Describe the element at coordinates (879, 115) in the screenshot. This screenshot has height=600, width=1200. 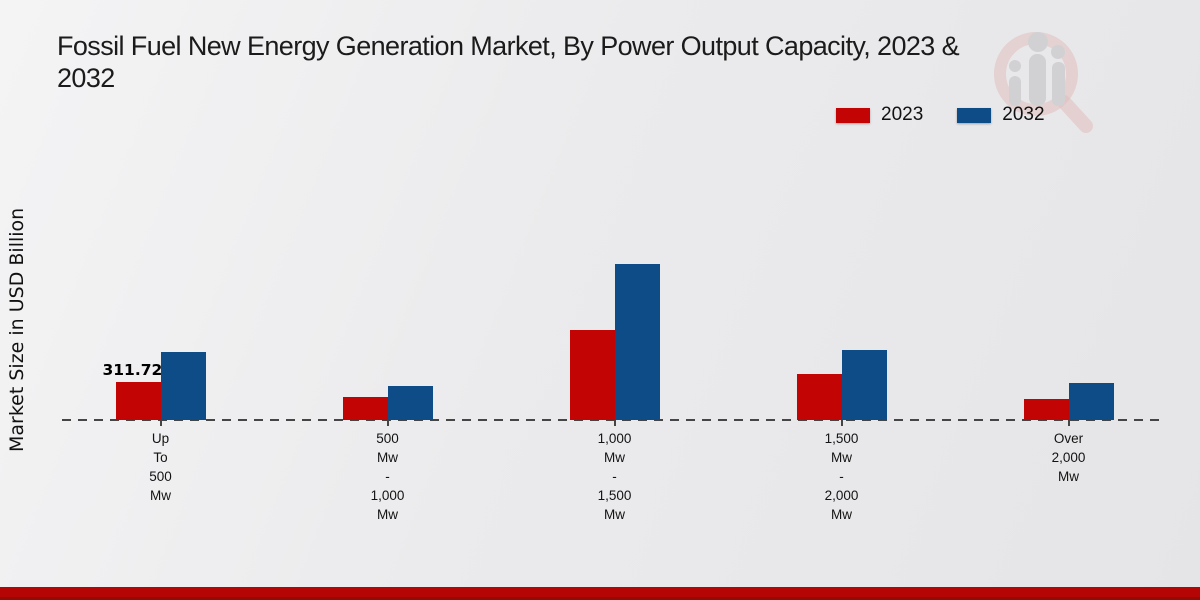
I see `legend-item-2023: 2023` at that location.